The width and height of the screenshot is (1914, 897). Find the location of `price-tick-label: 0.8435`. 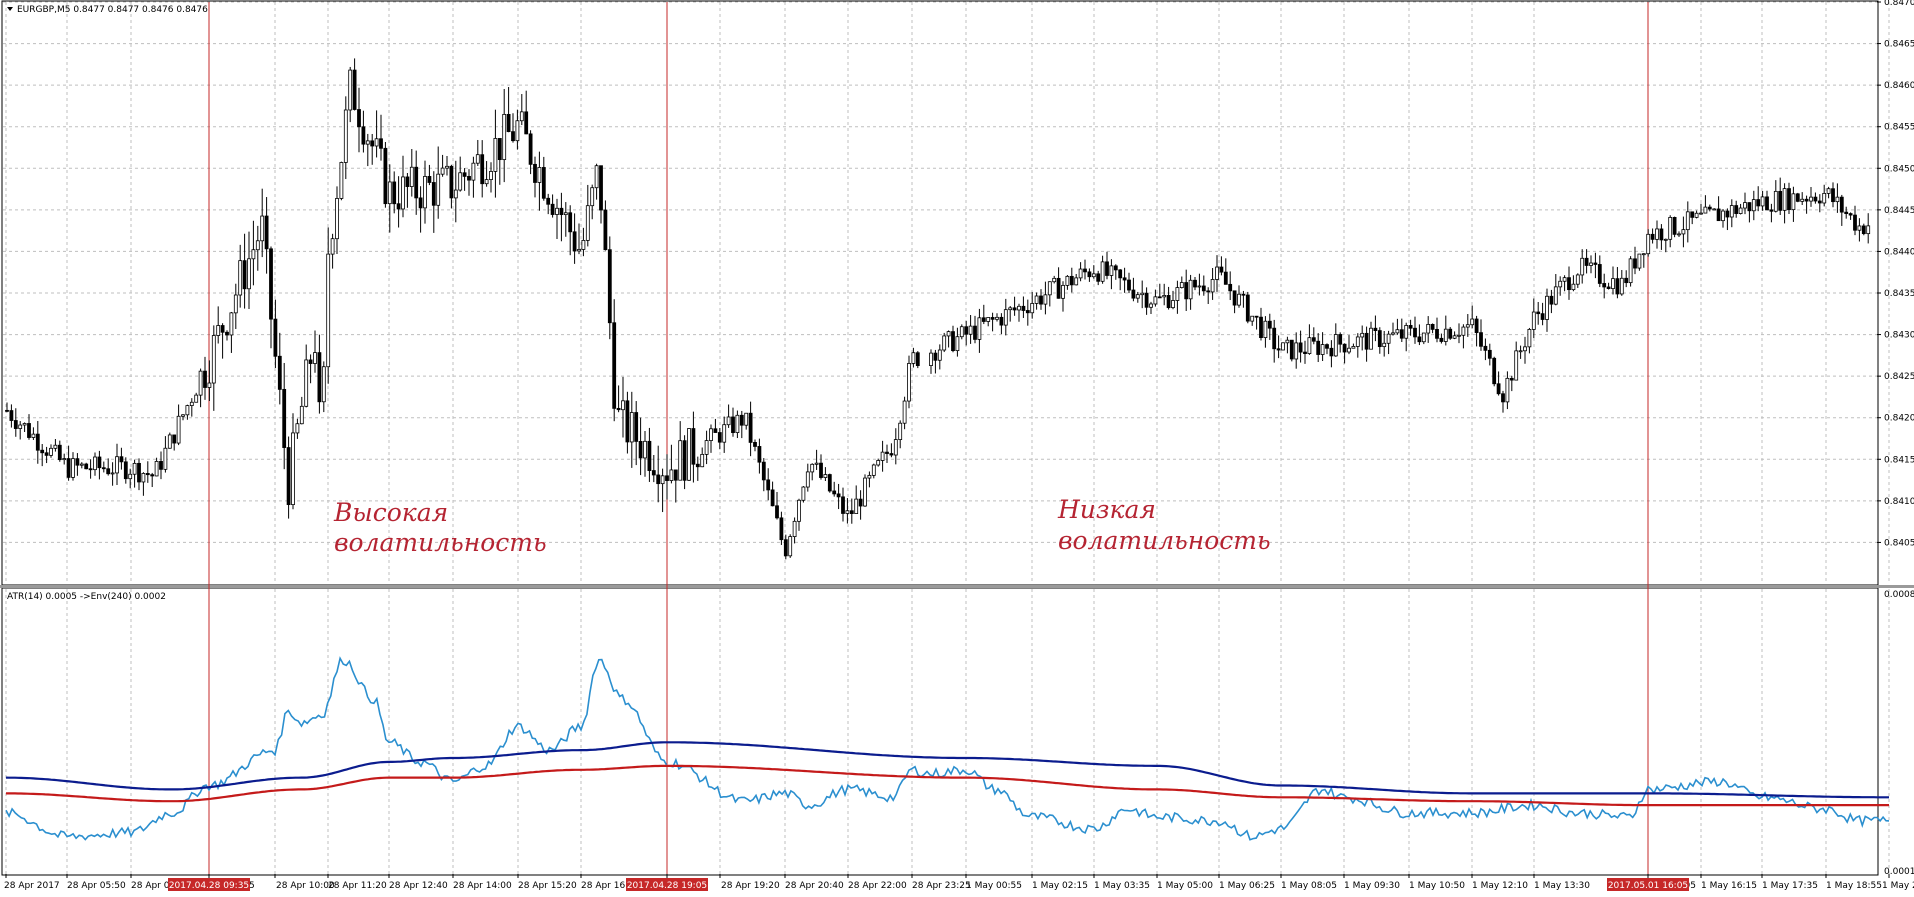

price-tick-label: 0.8435 is located at coordinates (1899, 294).